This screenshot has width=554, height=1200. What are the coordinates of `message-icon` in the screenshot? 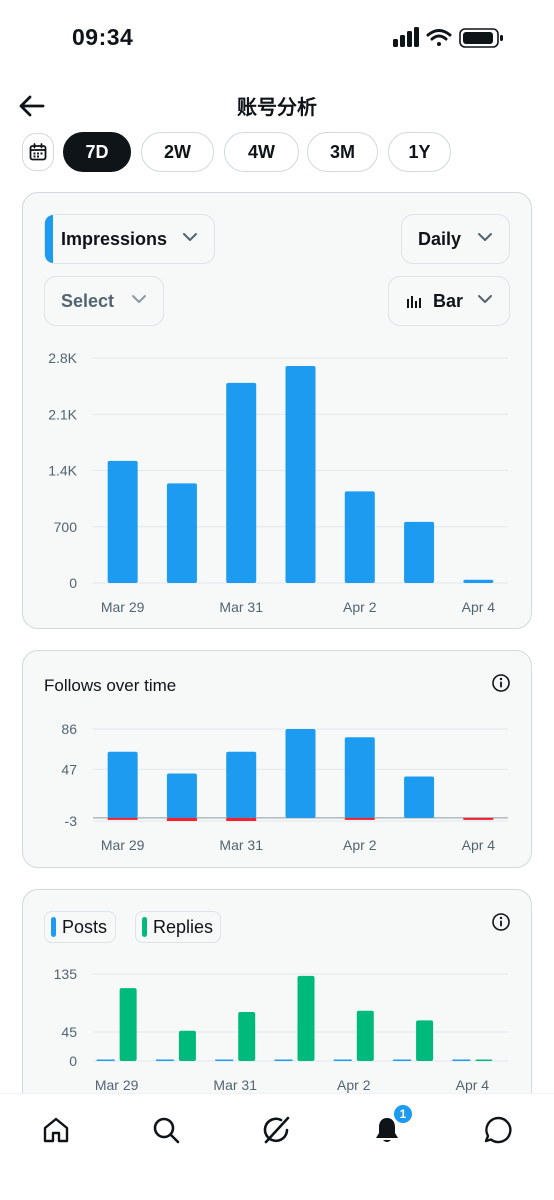 It's located at (498, 1130).